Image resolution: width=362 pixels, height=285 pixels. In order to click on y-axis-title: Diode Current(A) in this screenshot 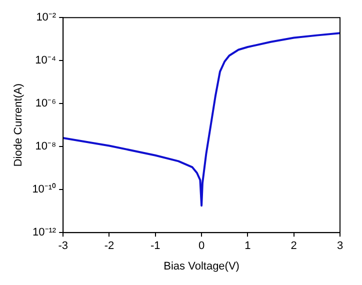, I will do `click(18, 125)`.